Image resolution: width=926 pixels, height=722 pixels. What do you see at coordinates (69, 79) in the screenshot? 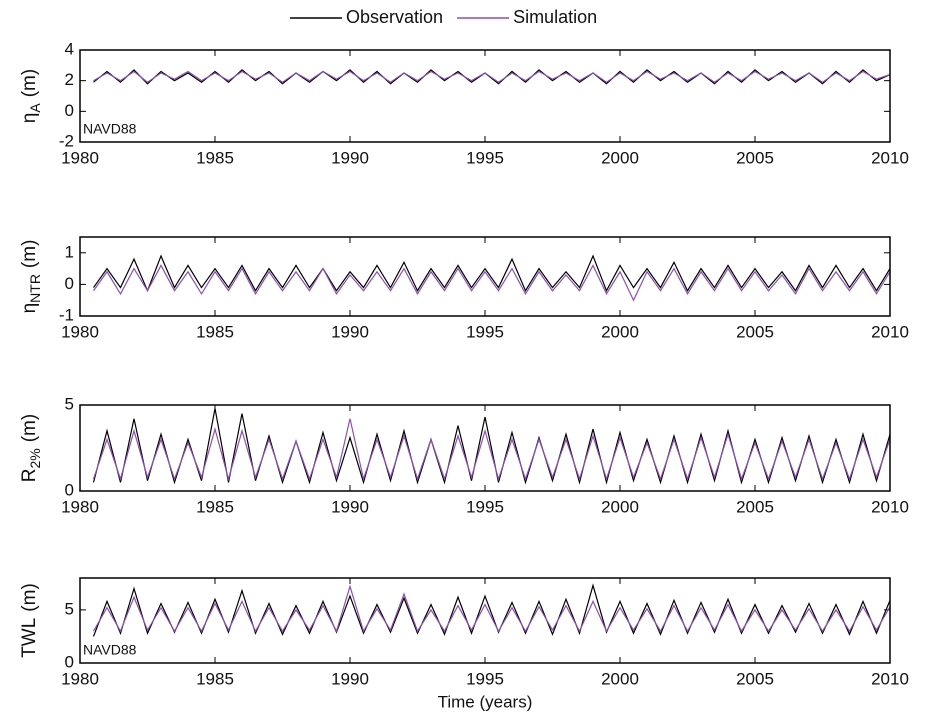
I see `y-tick-label: 2` at bounding box center [69, 79].